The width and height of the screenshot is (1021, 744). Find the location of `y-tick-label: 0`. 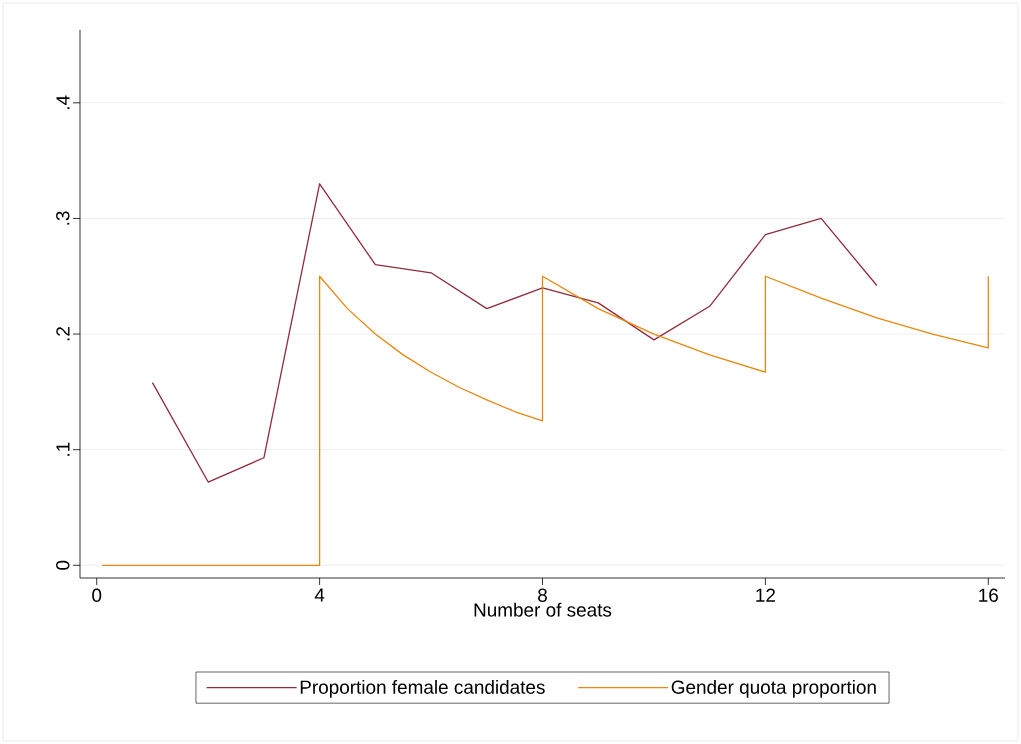

y-tick-label: 0 is located at coordinates (63, 565).